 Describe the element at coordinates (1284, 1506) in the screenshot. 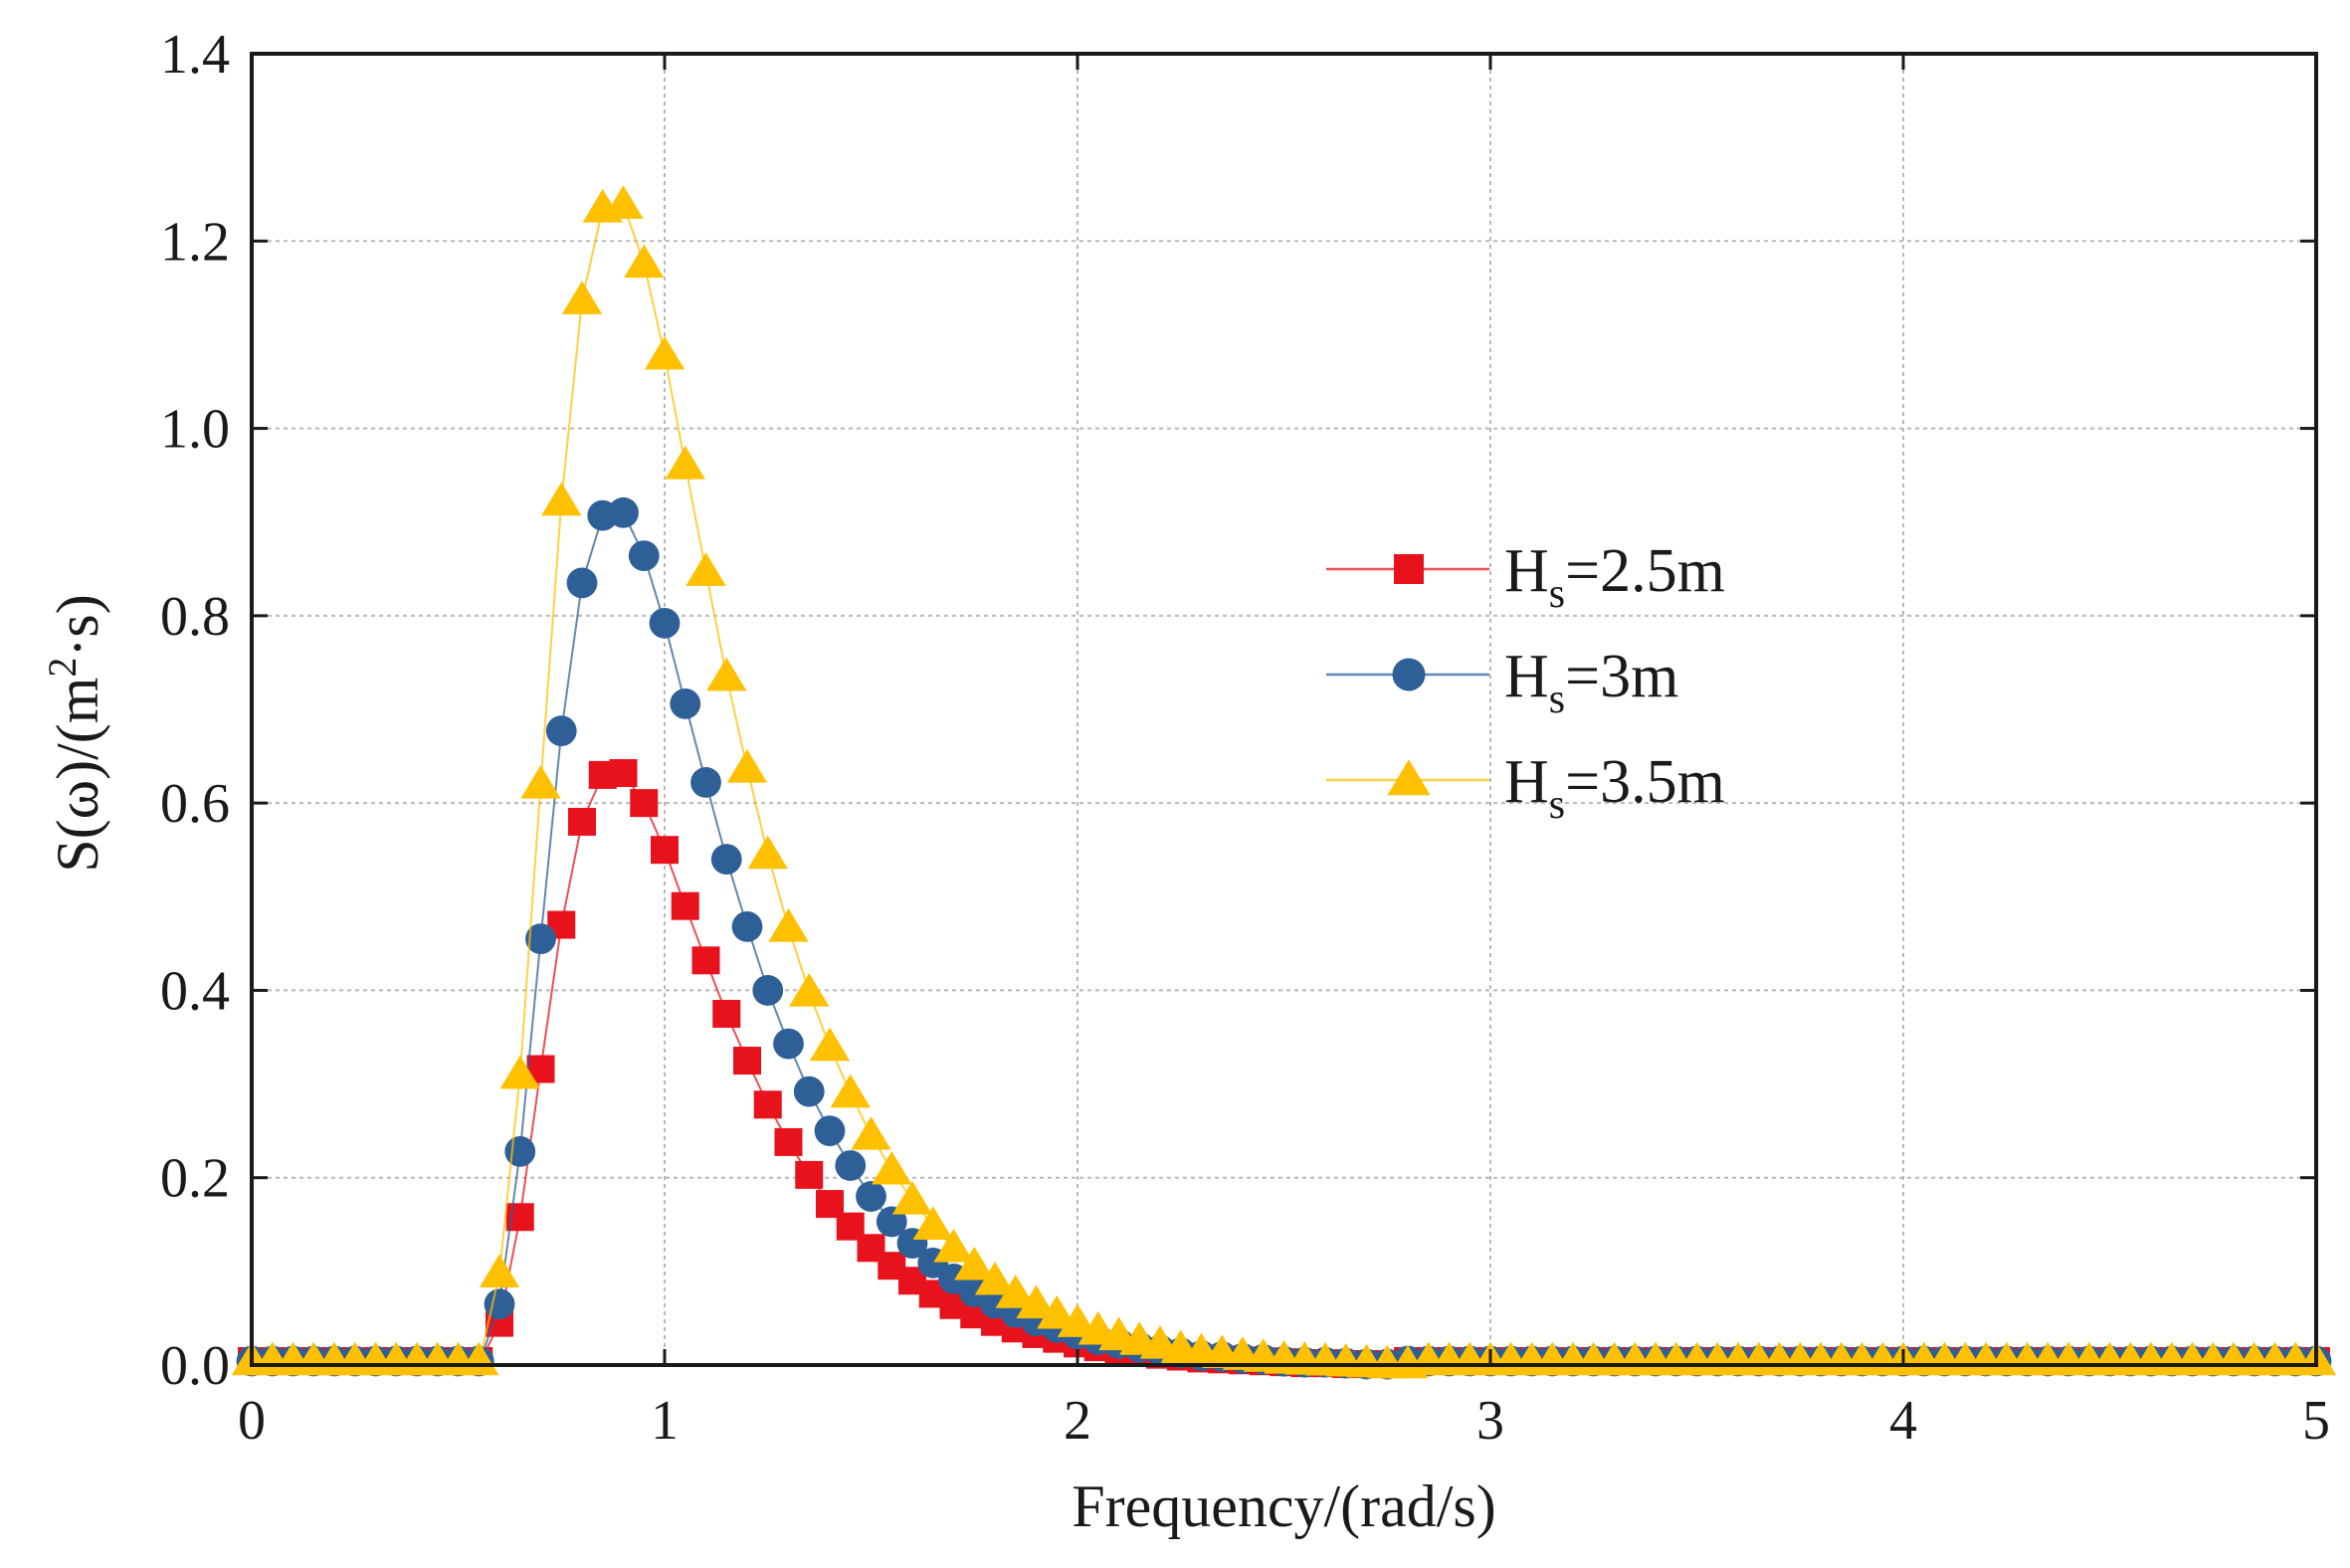

I see `x-axis-title: Frequency/(rad/s)` at that location.